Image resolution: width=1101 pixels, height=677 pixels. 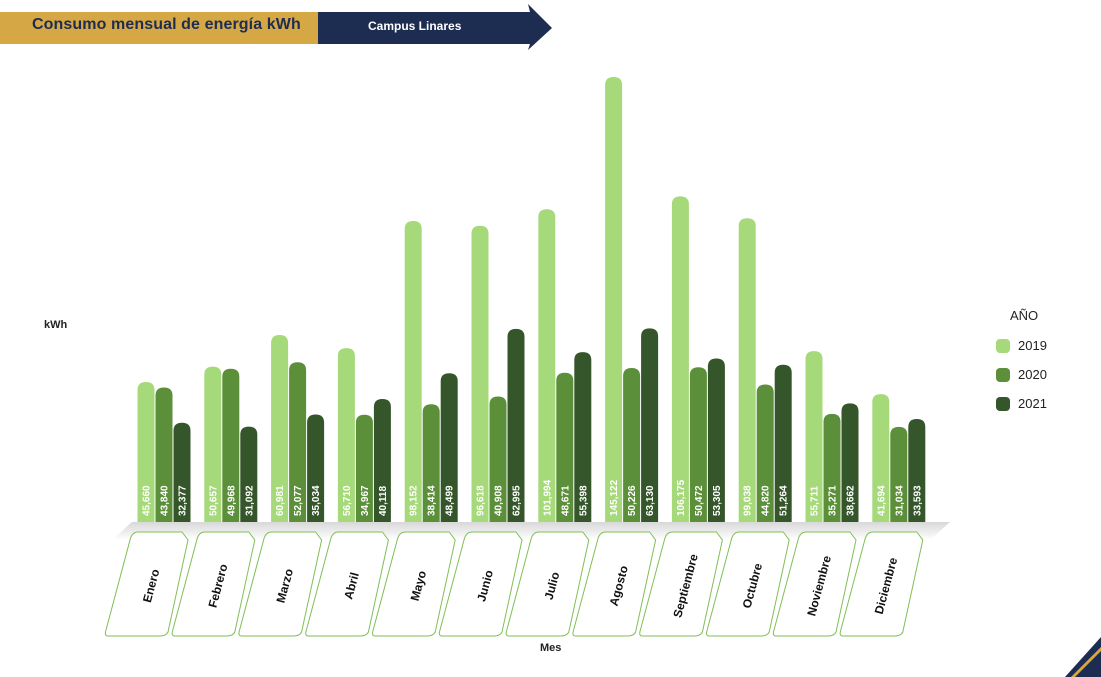 I want to click on category-tag-octubre, so click(x=748, y=584).